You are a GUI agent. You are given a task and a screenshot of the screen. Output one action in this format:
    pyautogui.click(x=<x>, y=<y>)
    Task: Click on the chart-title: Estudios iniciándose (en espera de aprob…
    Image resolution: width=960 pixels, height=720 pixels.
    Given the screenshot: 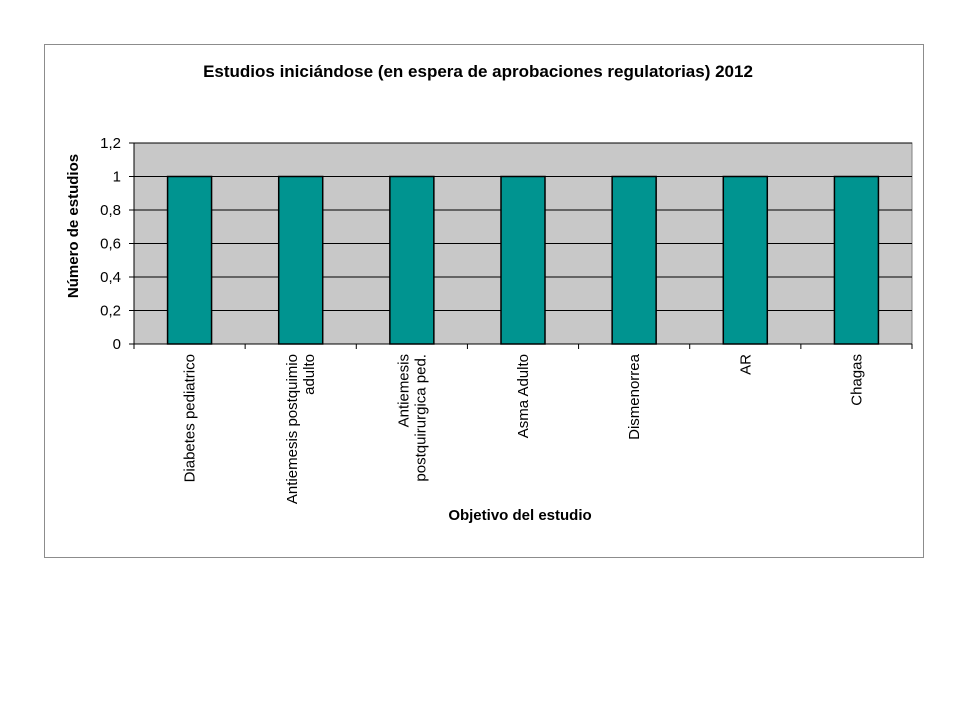 What is the action you would take?
    pyautogui.click(x=478, y=71)
    